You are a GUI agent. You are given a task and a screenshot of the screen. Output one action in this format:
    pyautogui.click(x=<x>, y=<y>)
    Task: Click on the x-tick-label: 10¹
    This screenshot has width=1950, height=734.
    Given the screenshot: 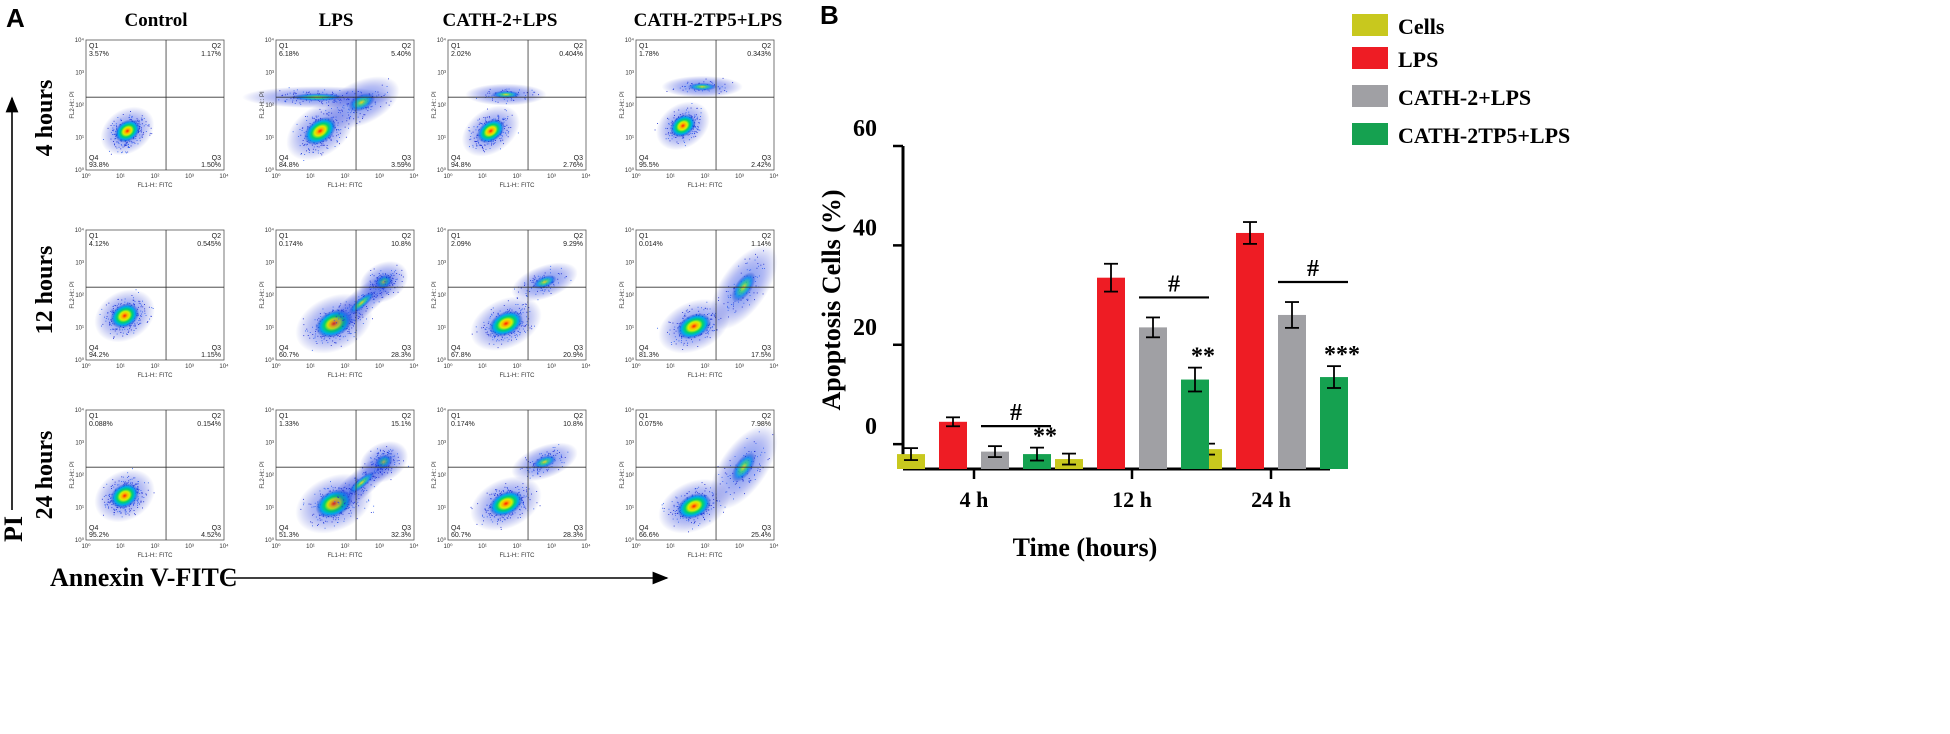 What is the action you would take?
    pyautogui.click(x=310, y=367)
    